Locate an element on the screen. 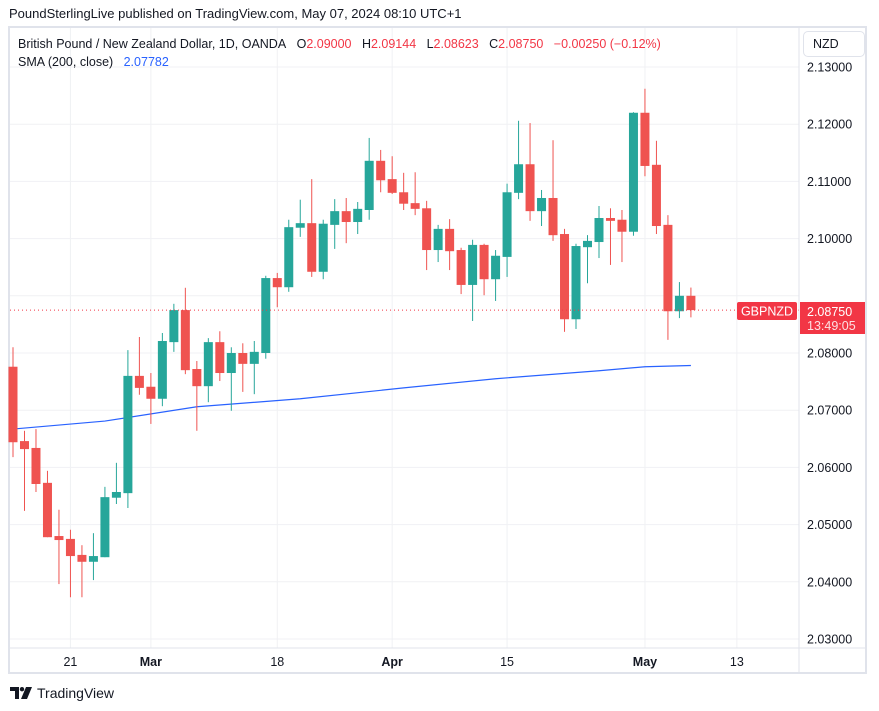 The image size is (879, 711). bar-countdown: 13:49:05 is located at coordinates (831, 326).